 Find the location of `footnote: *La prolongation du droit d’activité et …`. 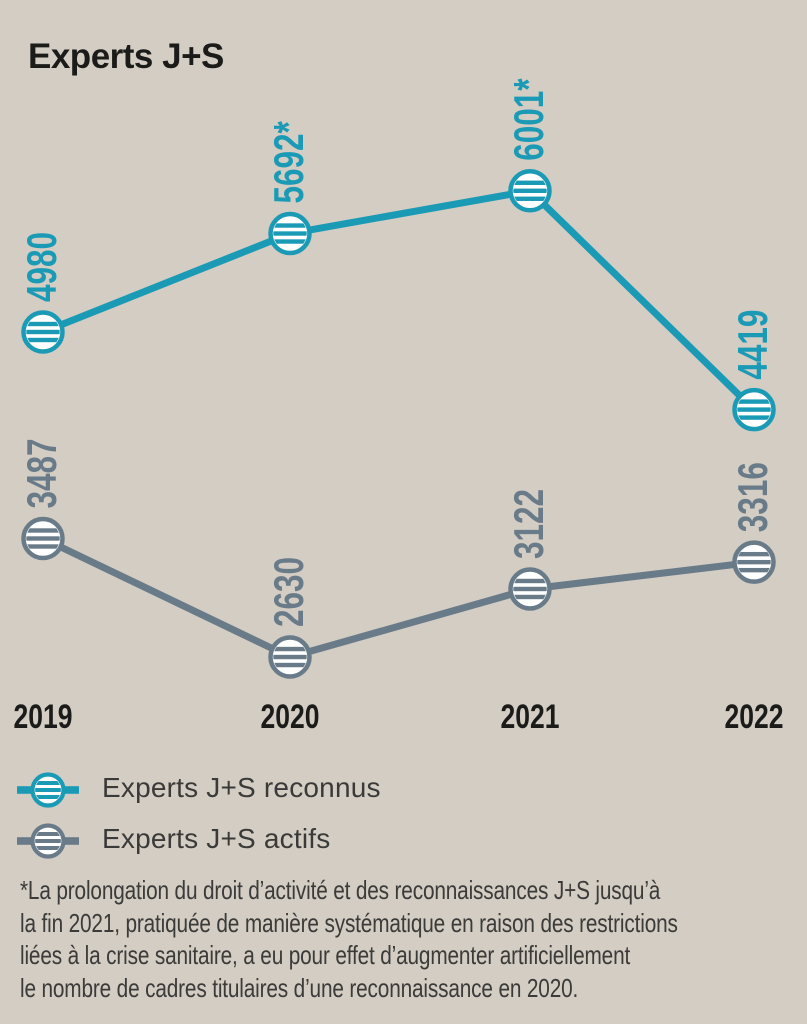

footnote: *La prolongation du droit d’activité et … is located at coordinates (349, 939).